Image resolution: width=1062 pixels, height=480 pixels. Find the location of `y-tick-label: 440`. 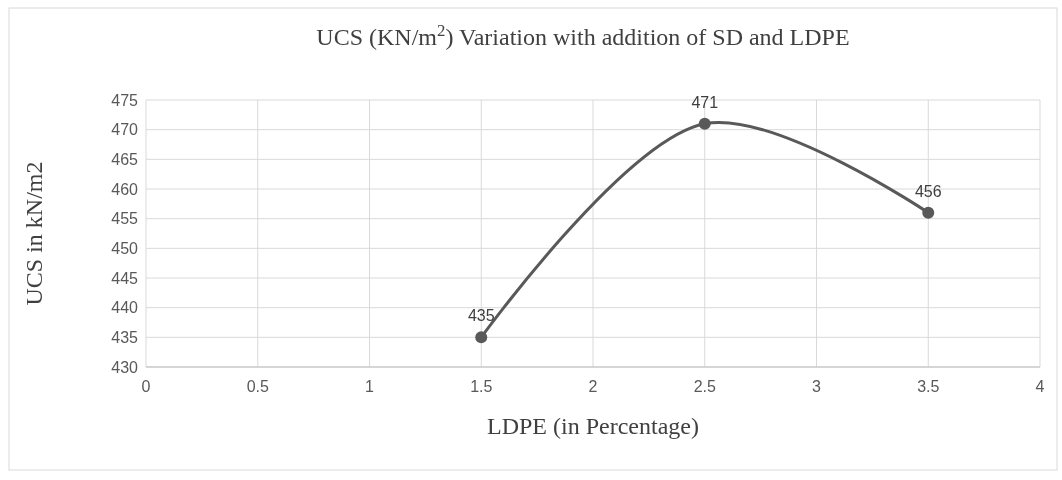

y-tick-label: 440 is located at coordinates (125, 308).